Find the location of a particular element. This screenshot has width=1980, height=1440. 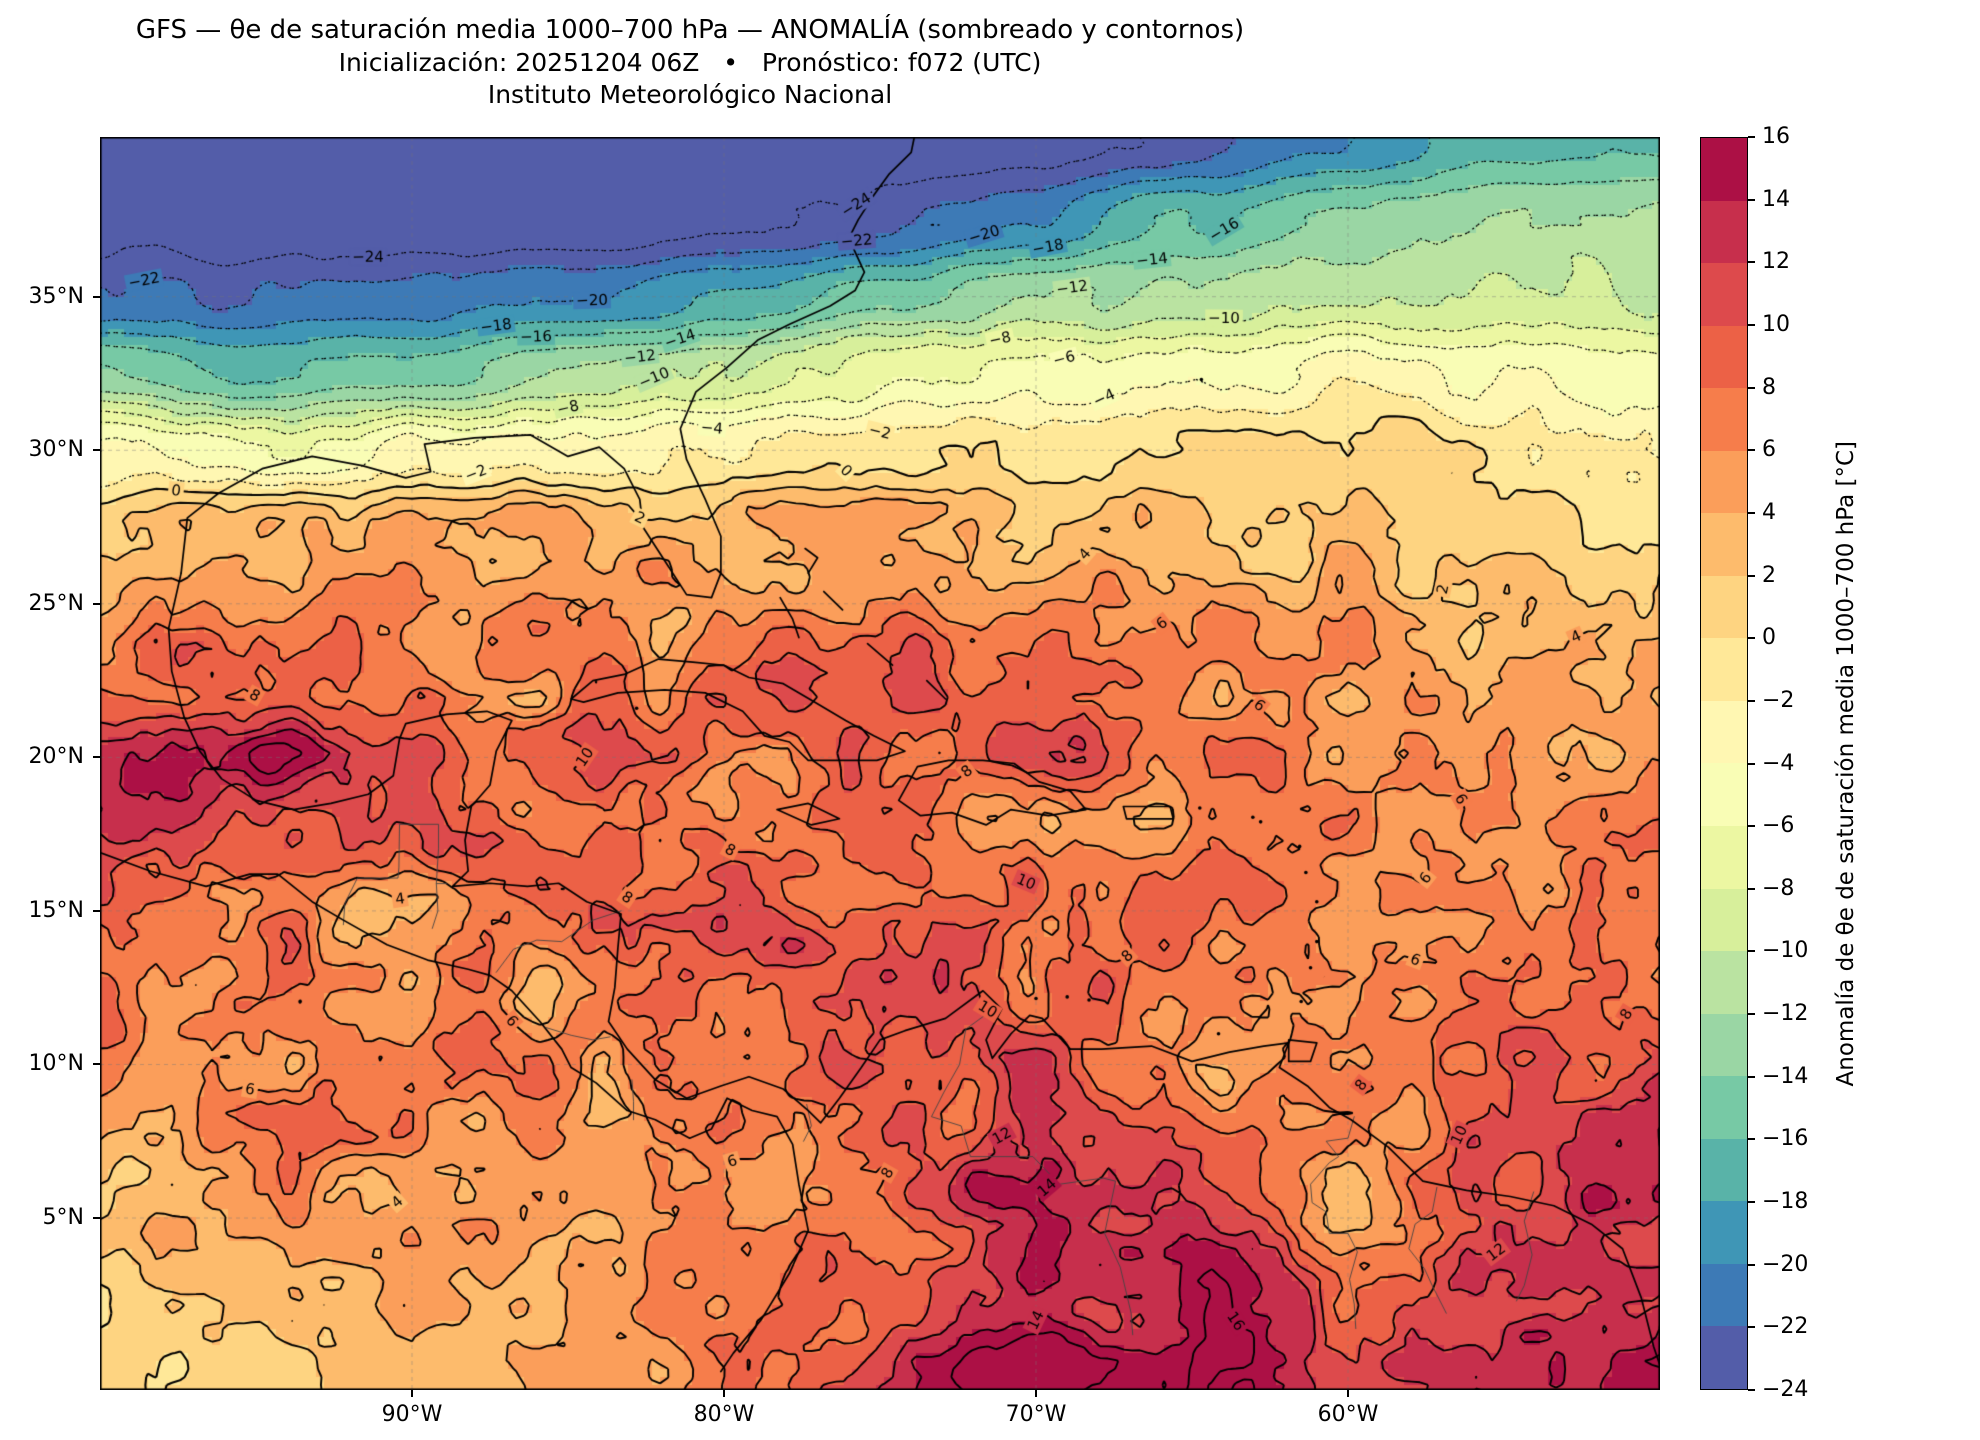

colorbar-tick-label: 0 is located at coordinates (1769, 638).